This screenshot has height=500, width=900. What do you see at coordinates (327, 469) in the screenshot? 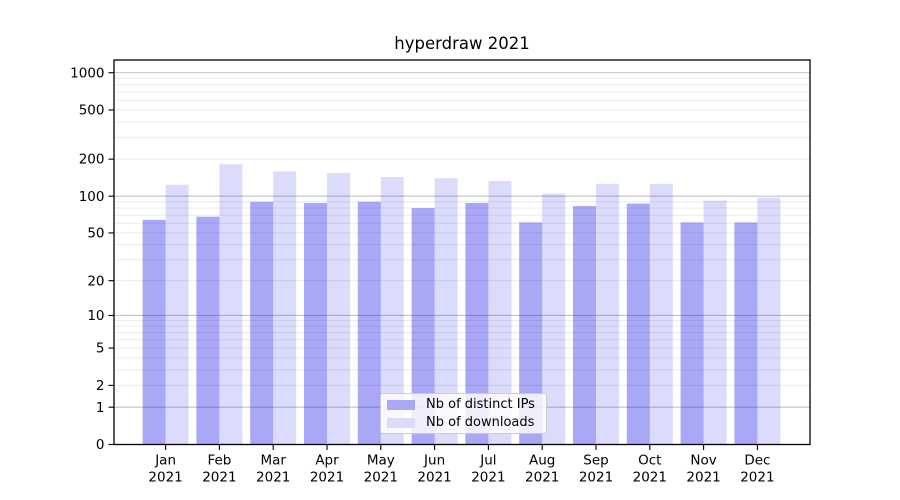
I see `x-tick-label: Apr 2021` at bounding box center [327, 469].